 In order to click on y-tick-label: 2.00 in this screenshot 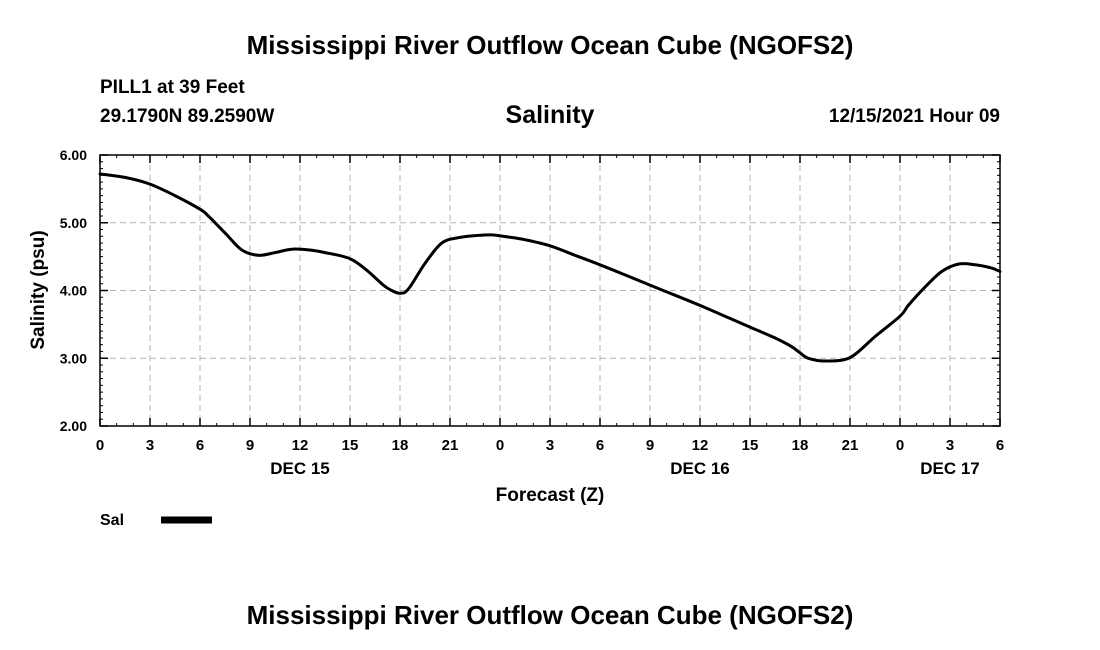, I will do `click(73, 426)`.